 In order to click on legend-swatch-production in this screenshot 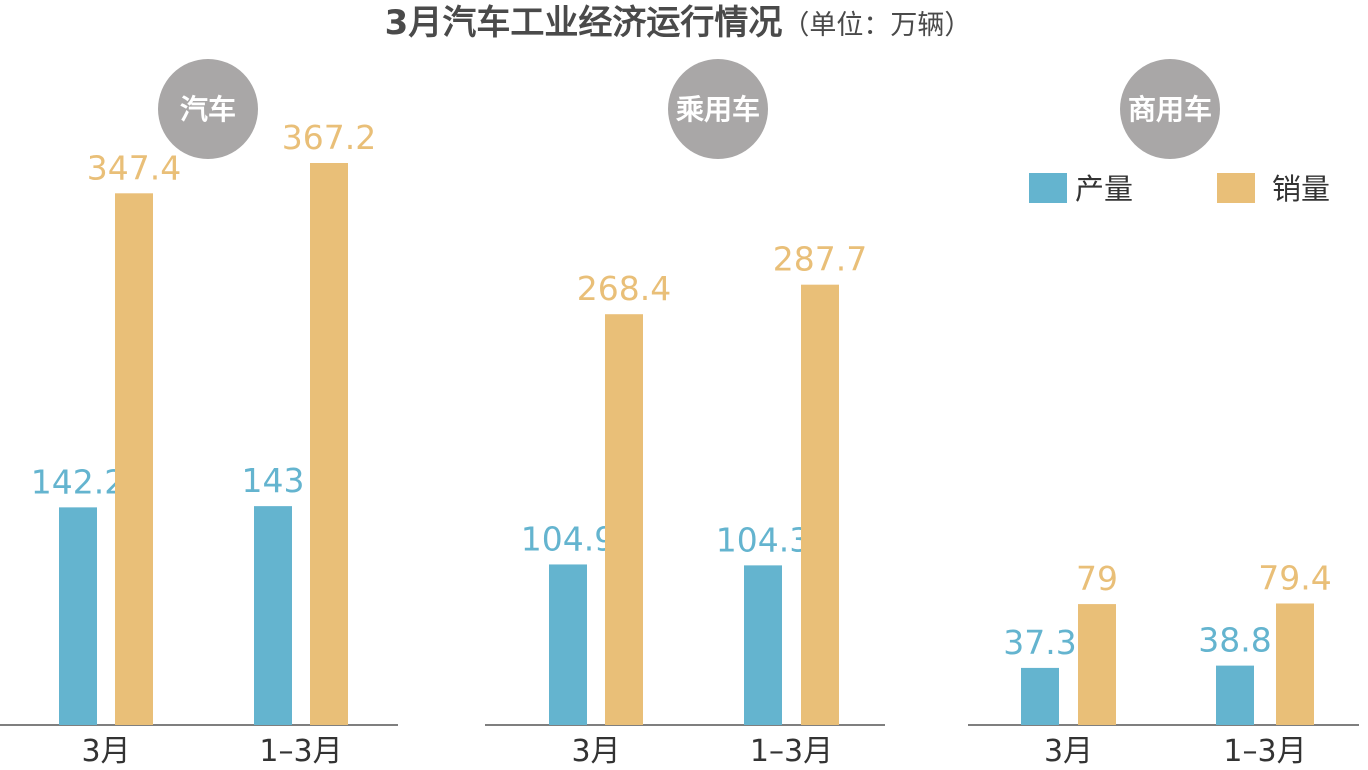, I will do `click(1048, 188)`.